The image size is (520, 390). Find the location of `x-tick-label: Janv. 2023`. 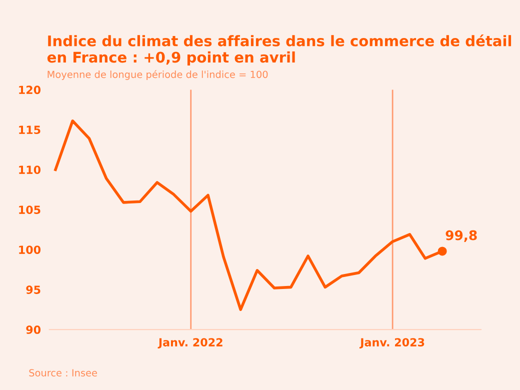

x-tick-label: Janv. 2023 is located at coordinates (392, 343).